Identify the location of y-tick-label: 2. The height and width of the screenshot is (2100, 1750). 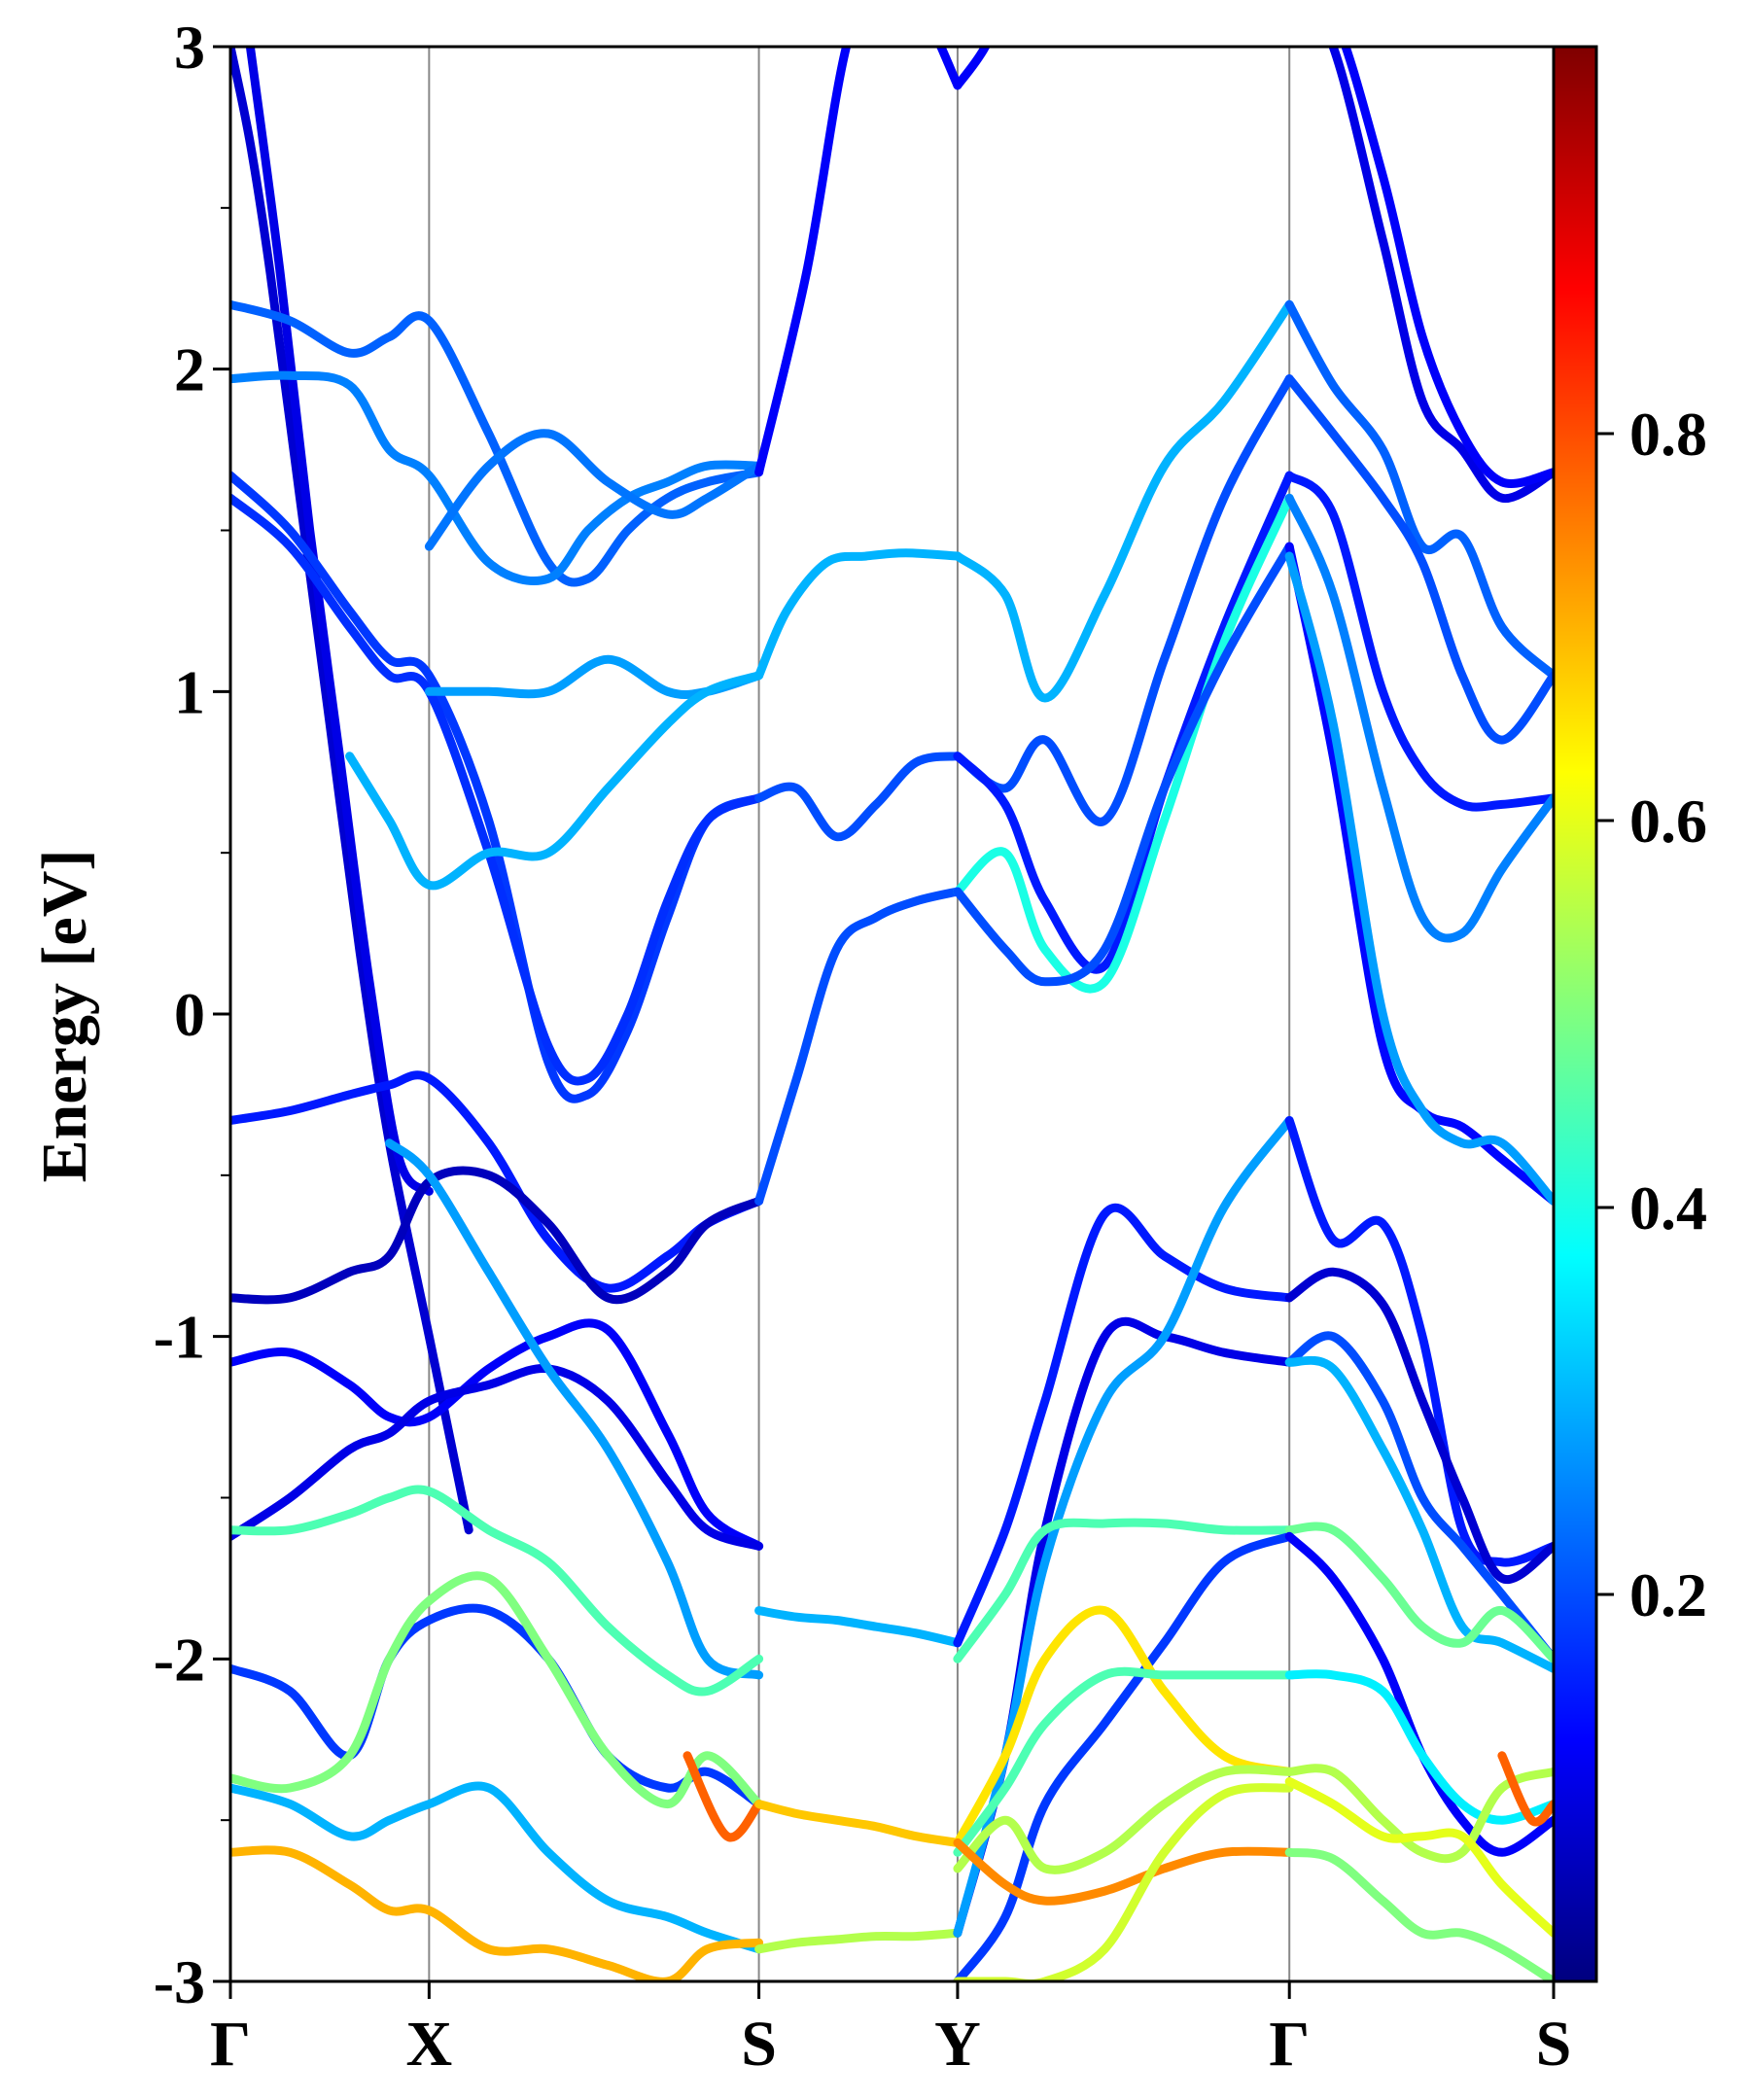
(189, 369).